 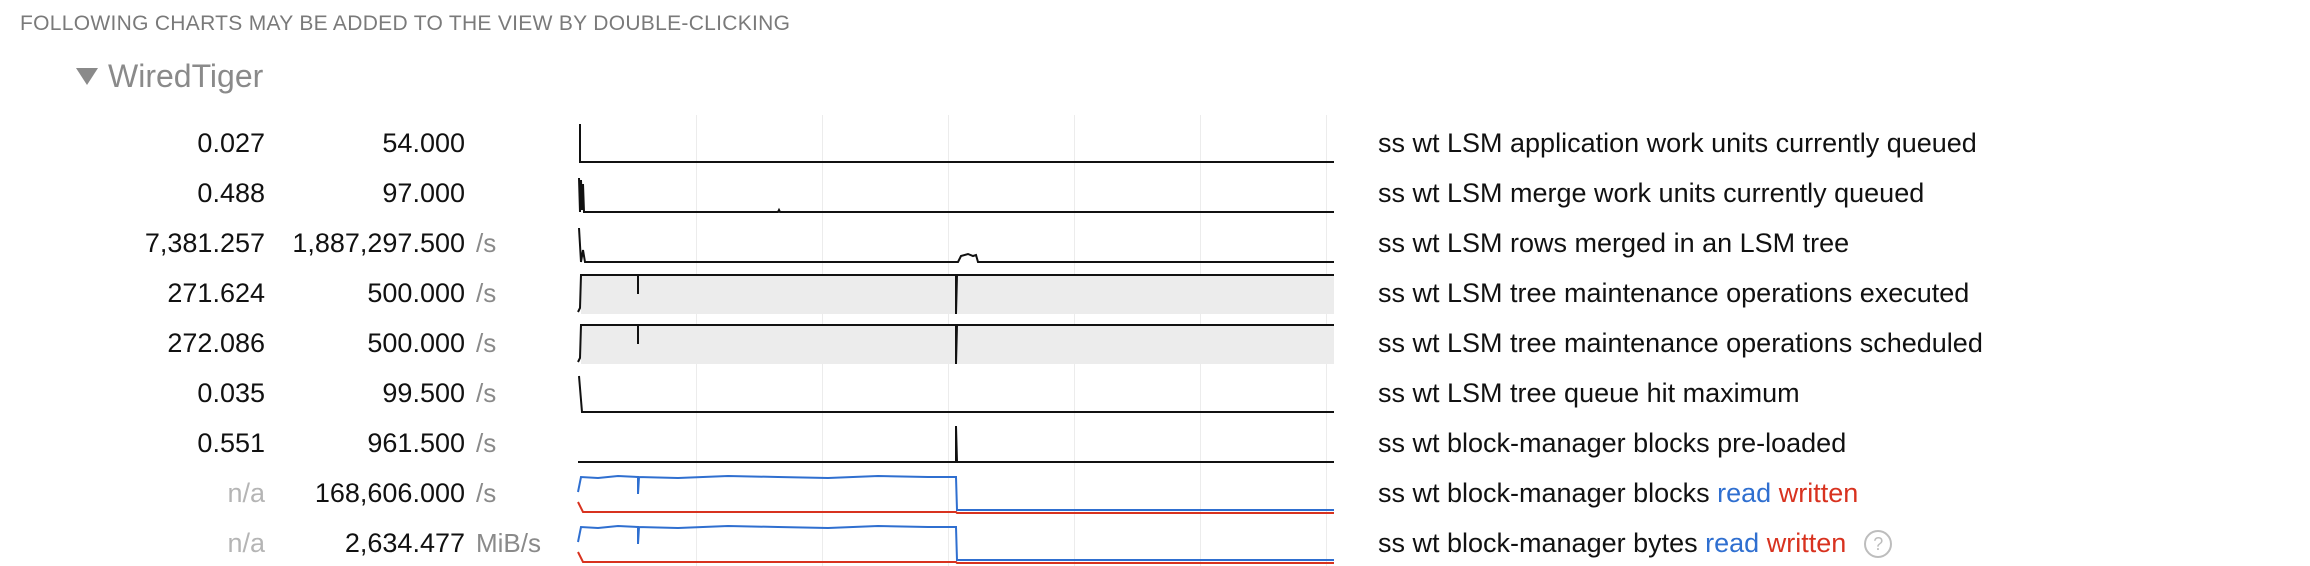 What do you see at coordinates (423, 193) in the screenshot?
I see `value-2: 97.000` at bounding box center [423, 193].